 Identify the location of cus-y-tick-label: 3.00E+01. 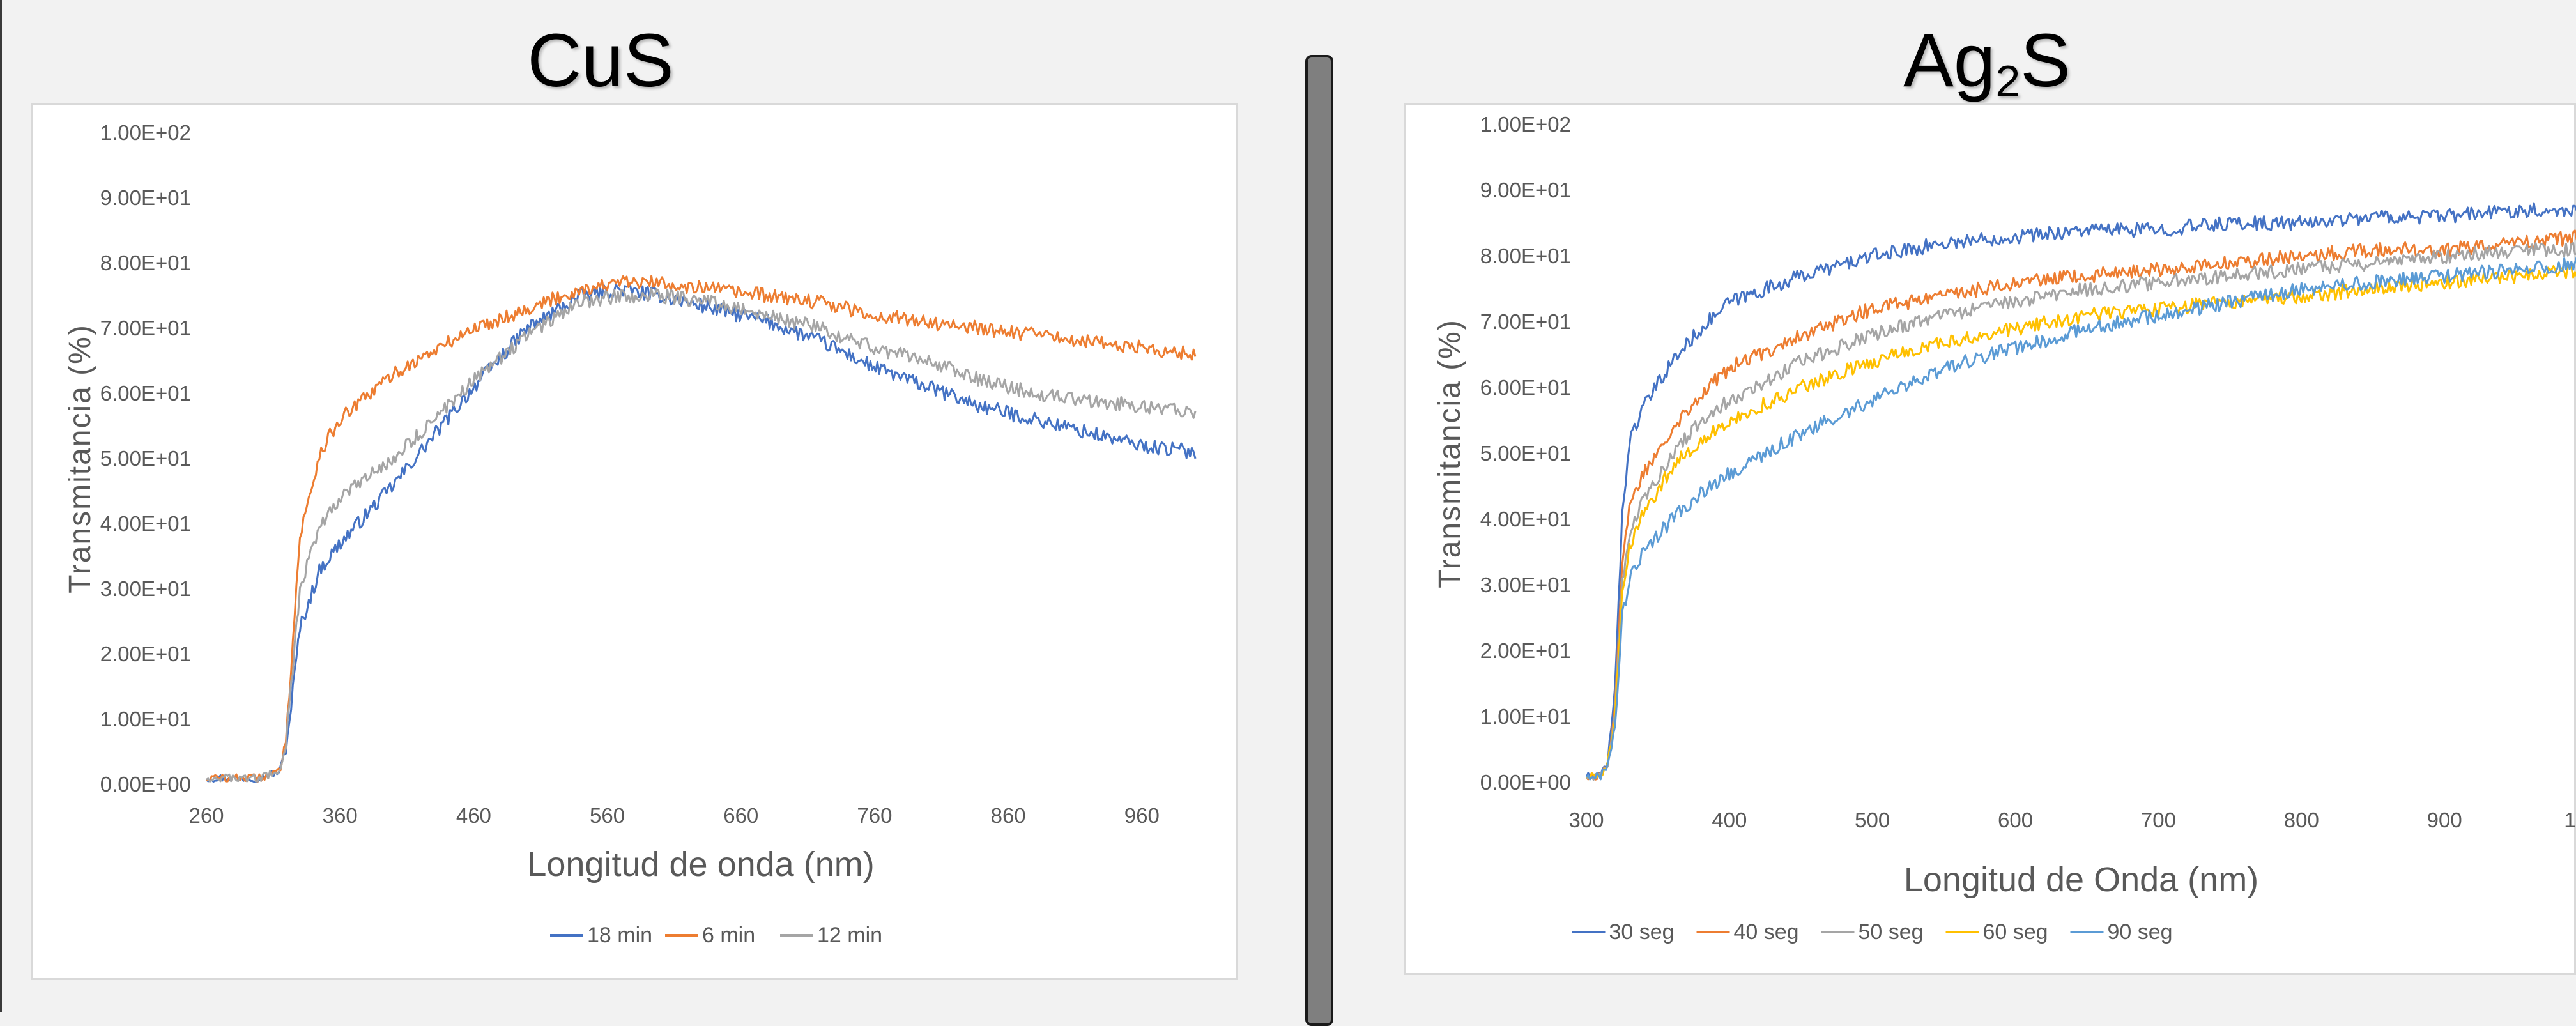
(145, 589).